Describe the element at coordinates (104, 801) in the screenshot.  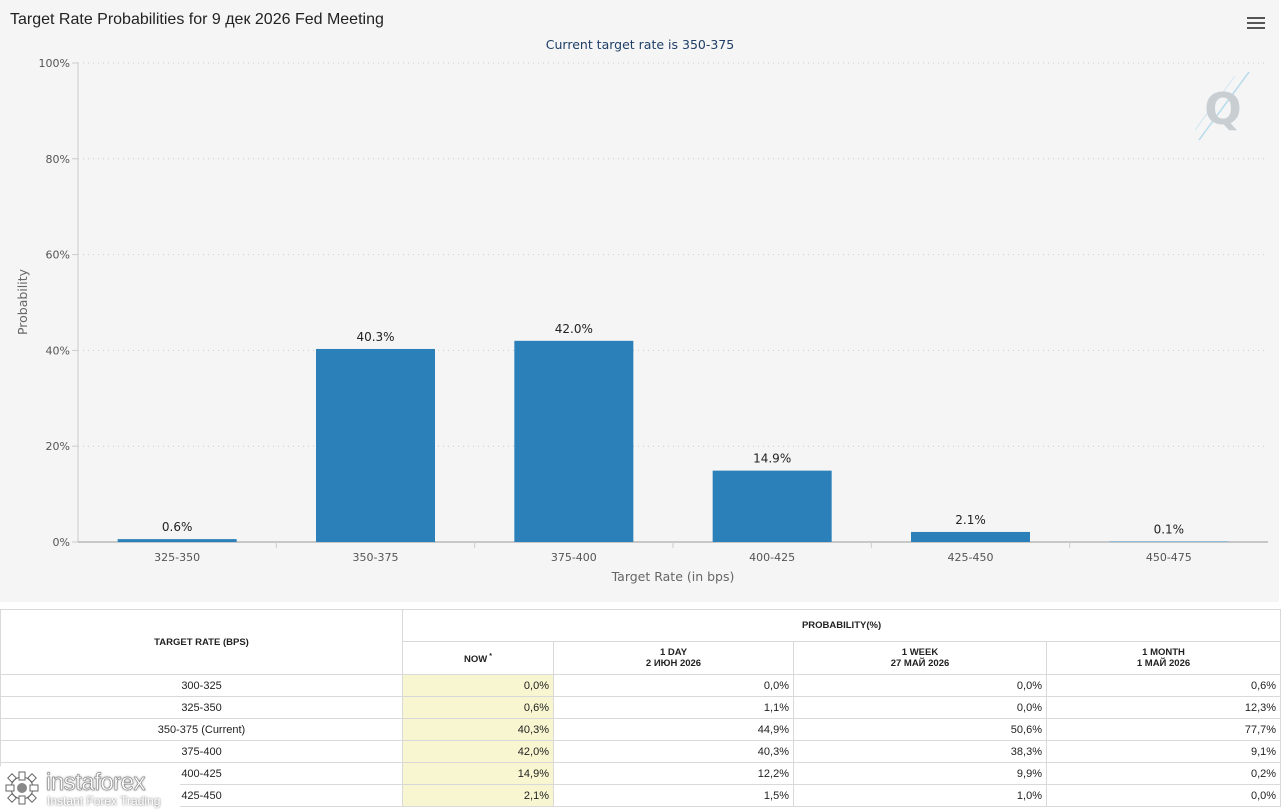
I see `logo-tagline: Instant Forex Trading` at that location.